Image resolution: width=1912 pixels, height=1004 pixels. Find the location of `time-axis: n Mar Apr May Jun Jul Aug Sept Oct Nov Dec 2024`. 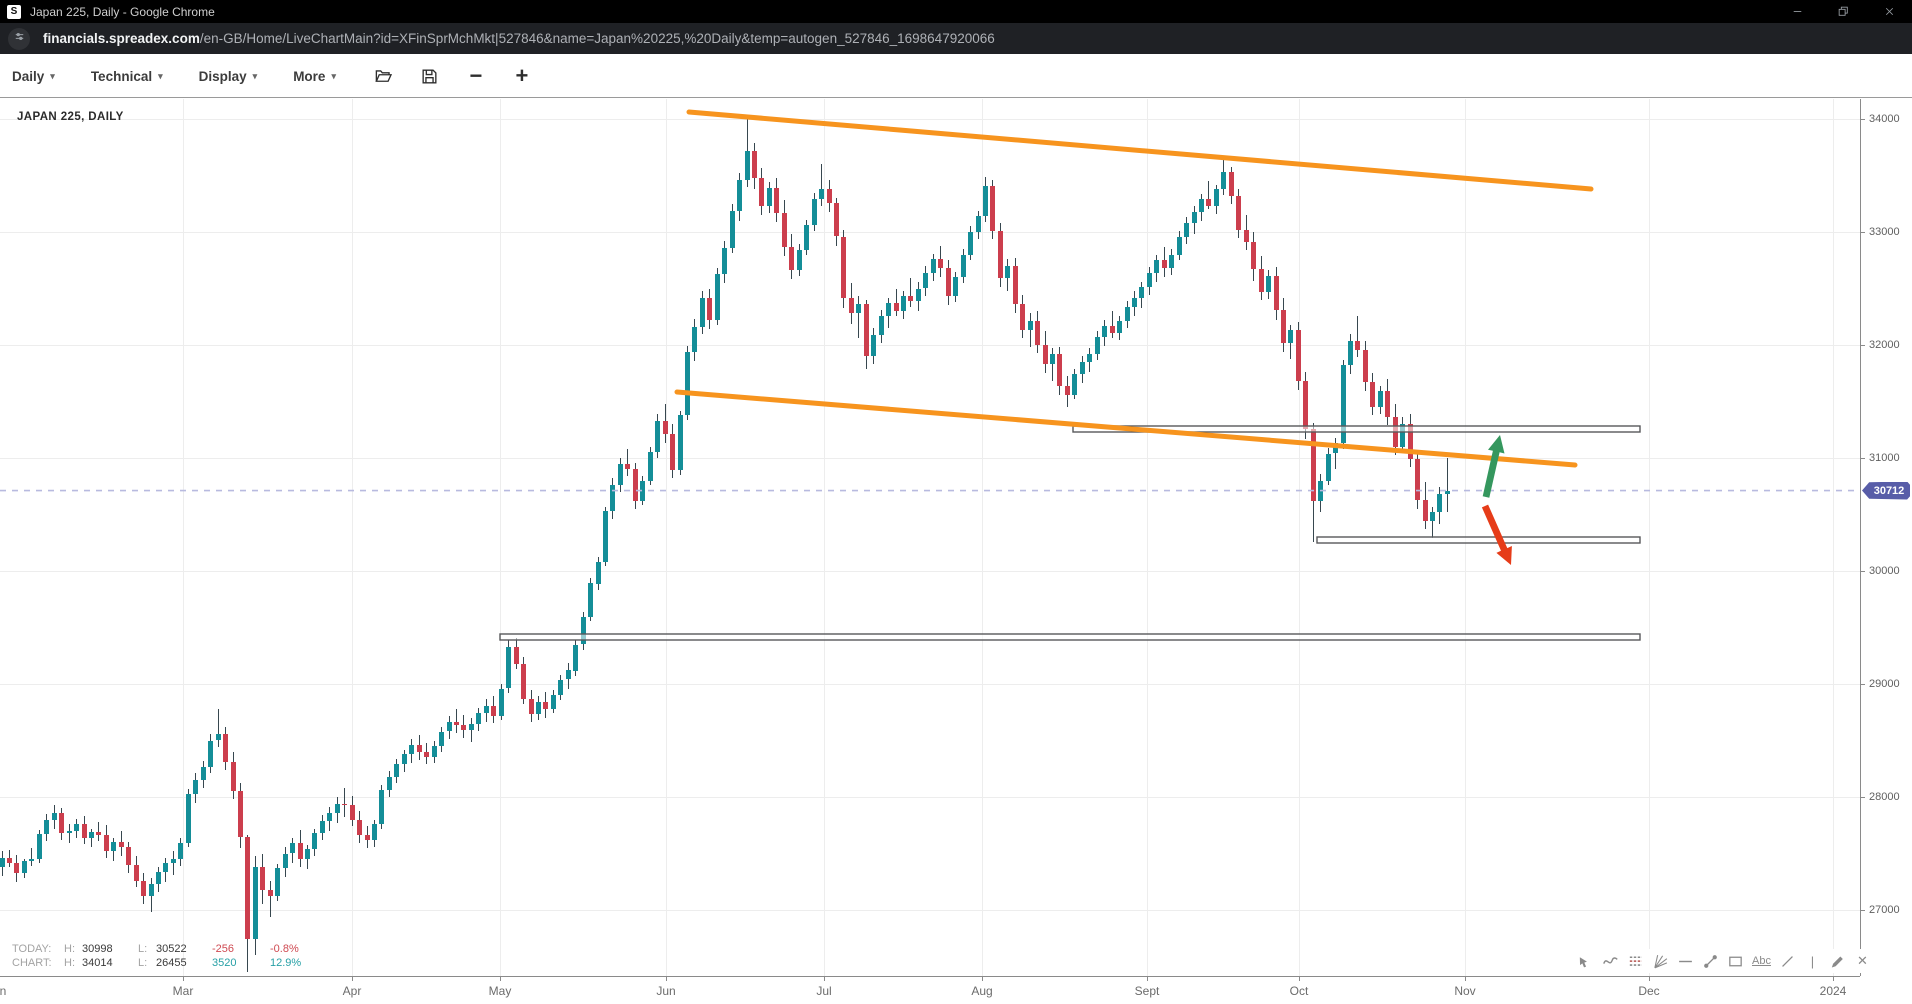

time-axis: n Mar Apr May Jun Jul Aug Sept Oct Nov Dec 2024 is located at coordinates (930, 990).